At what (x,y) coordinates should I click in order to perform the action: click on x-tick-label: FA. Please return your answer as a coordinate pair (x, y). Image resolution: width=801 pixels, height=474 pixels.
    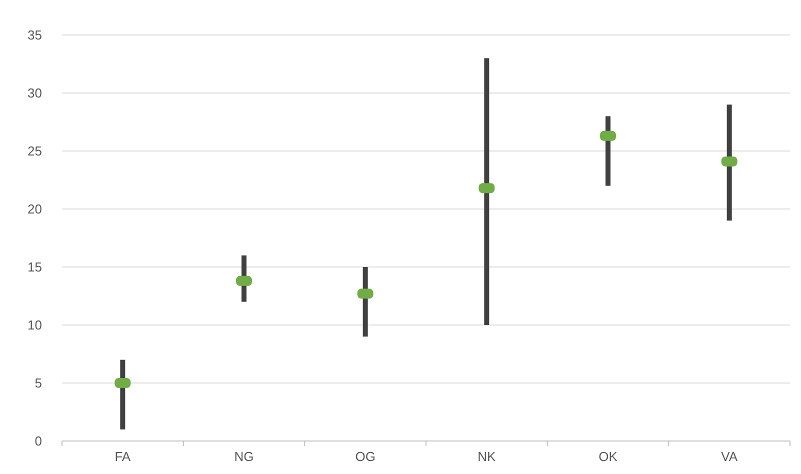
    Looking at the image, I should click on (122, 456).